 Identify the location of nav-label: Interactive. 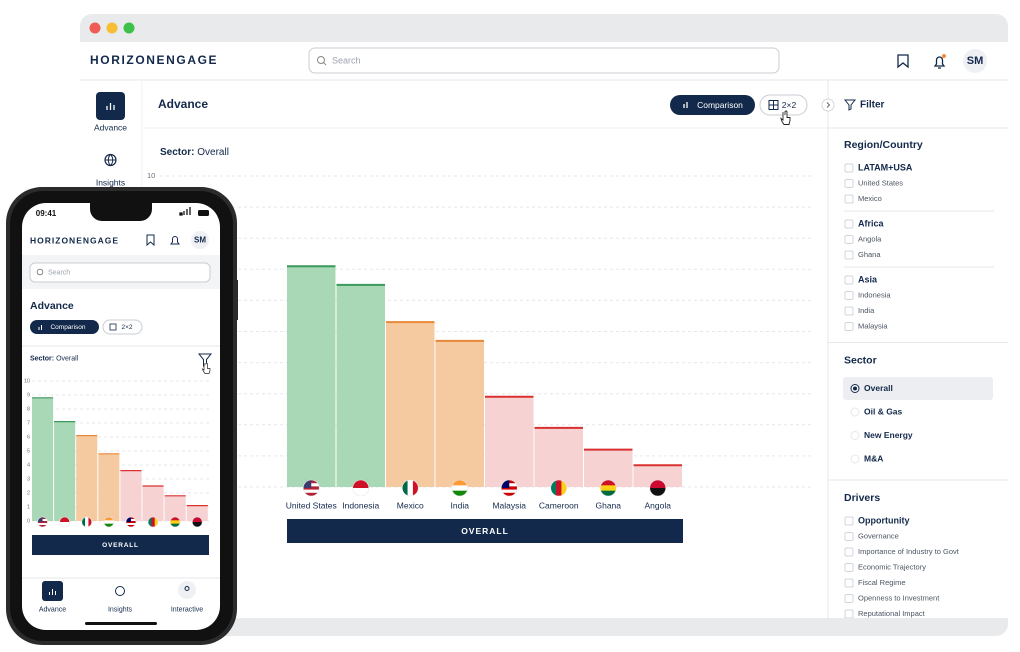
(187, 609).